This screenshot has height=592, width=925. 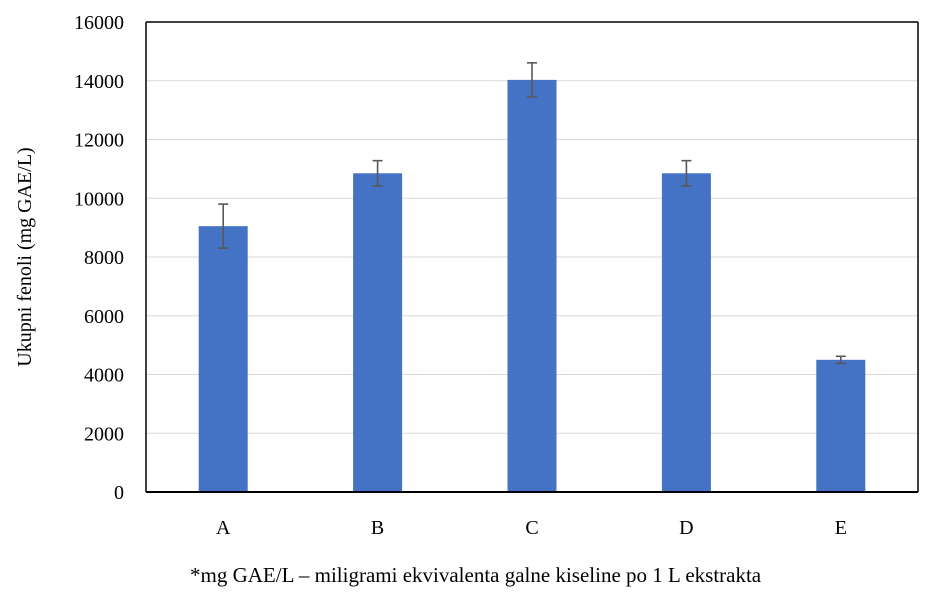 What do you see at coordinates (25, 256) in the screenshot?
I see `y-axis-label: Ukupni fenoli (mg GAE/L)` at bounding box center [25, 256].